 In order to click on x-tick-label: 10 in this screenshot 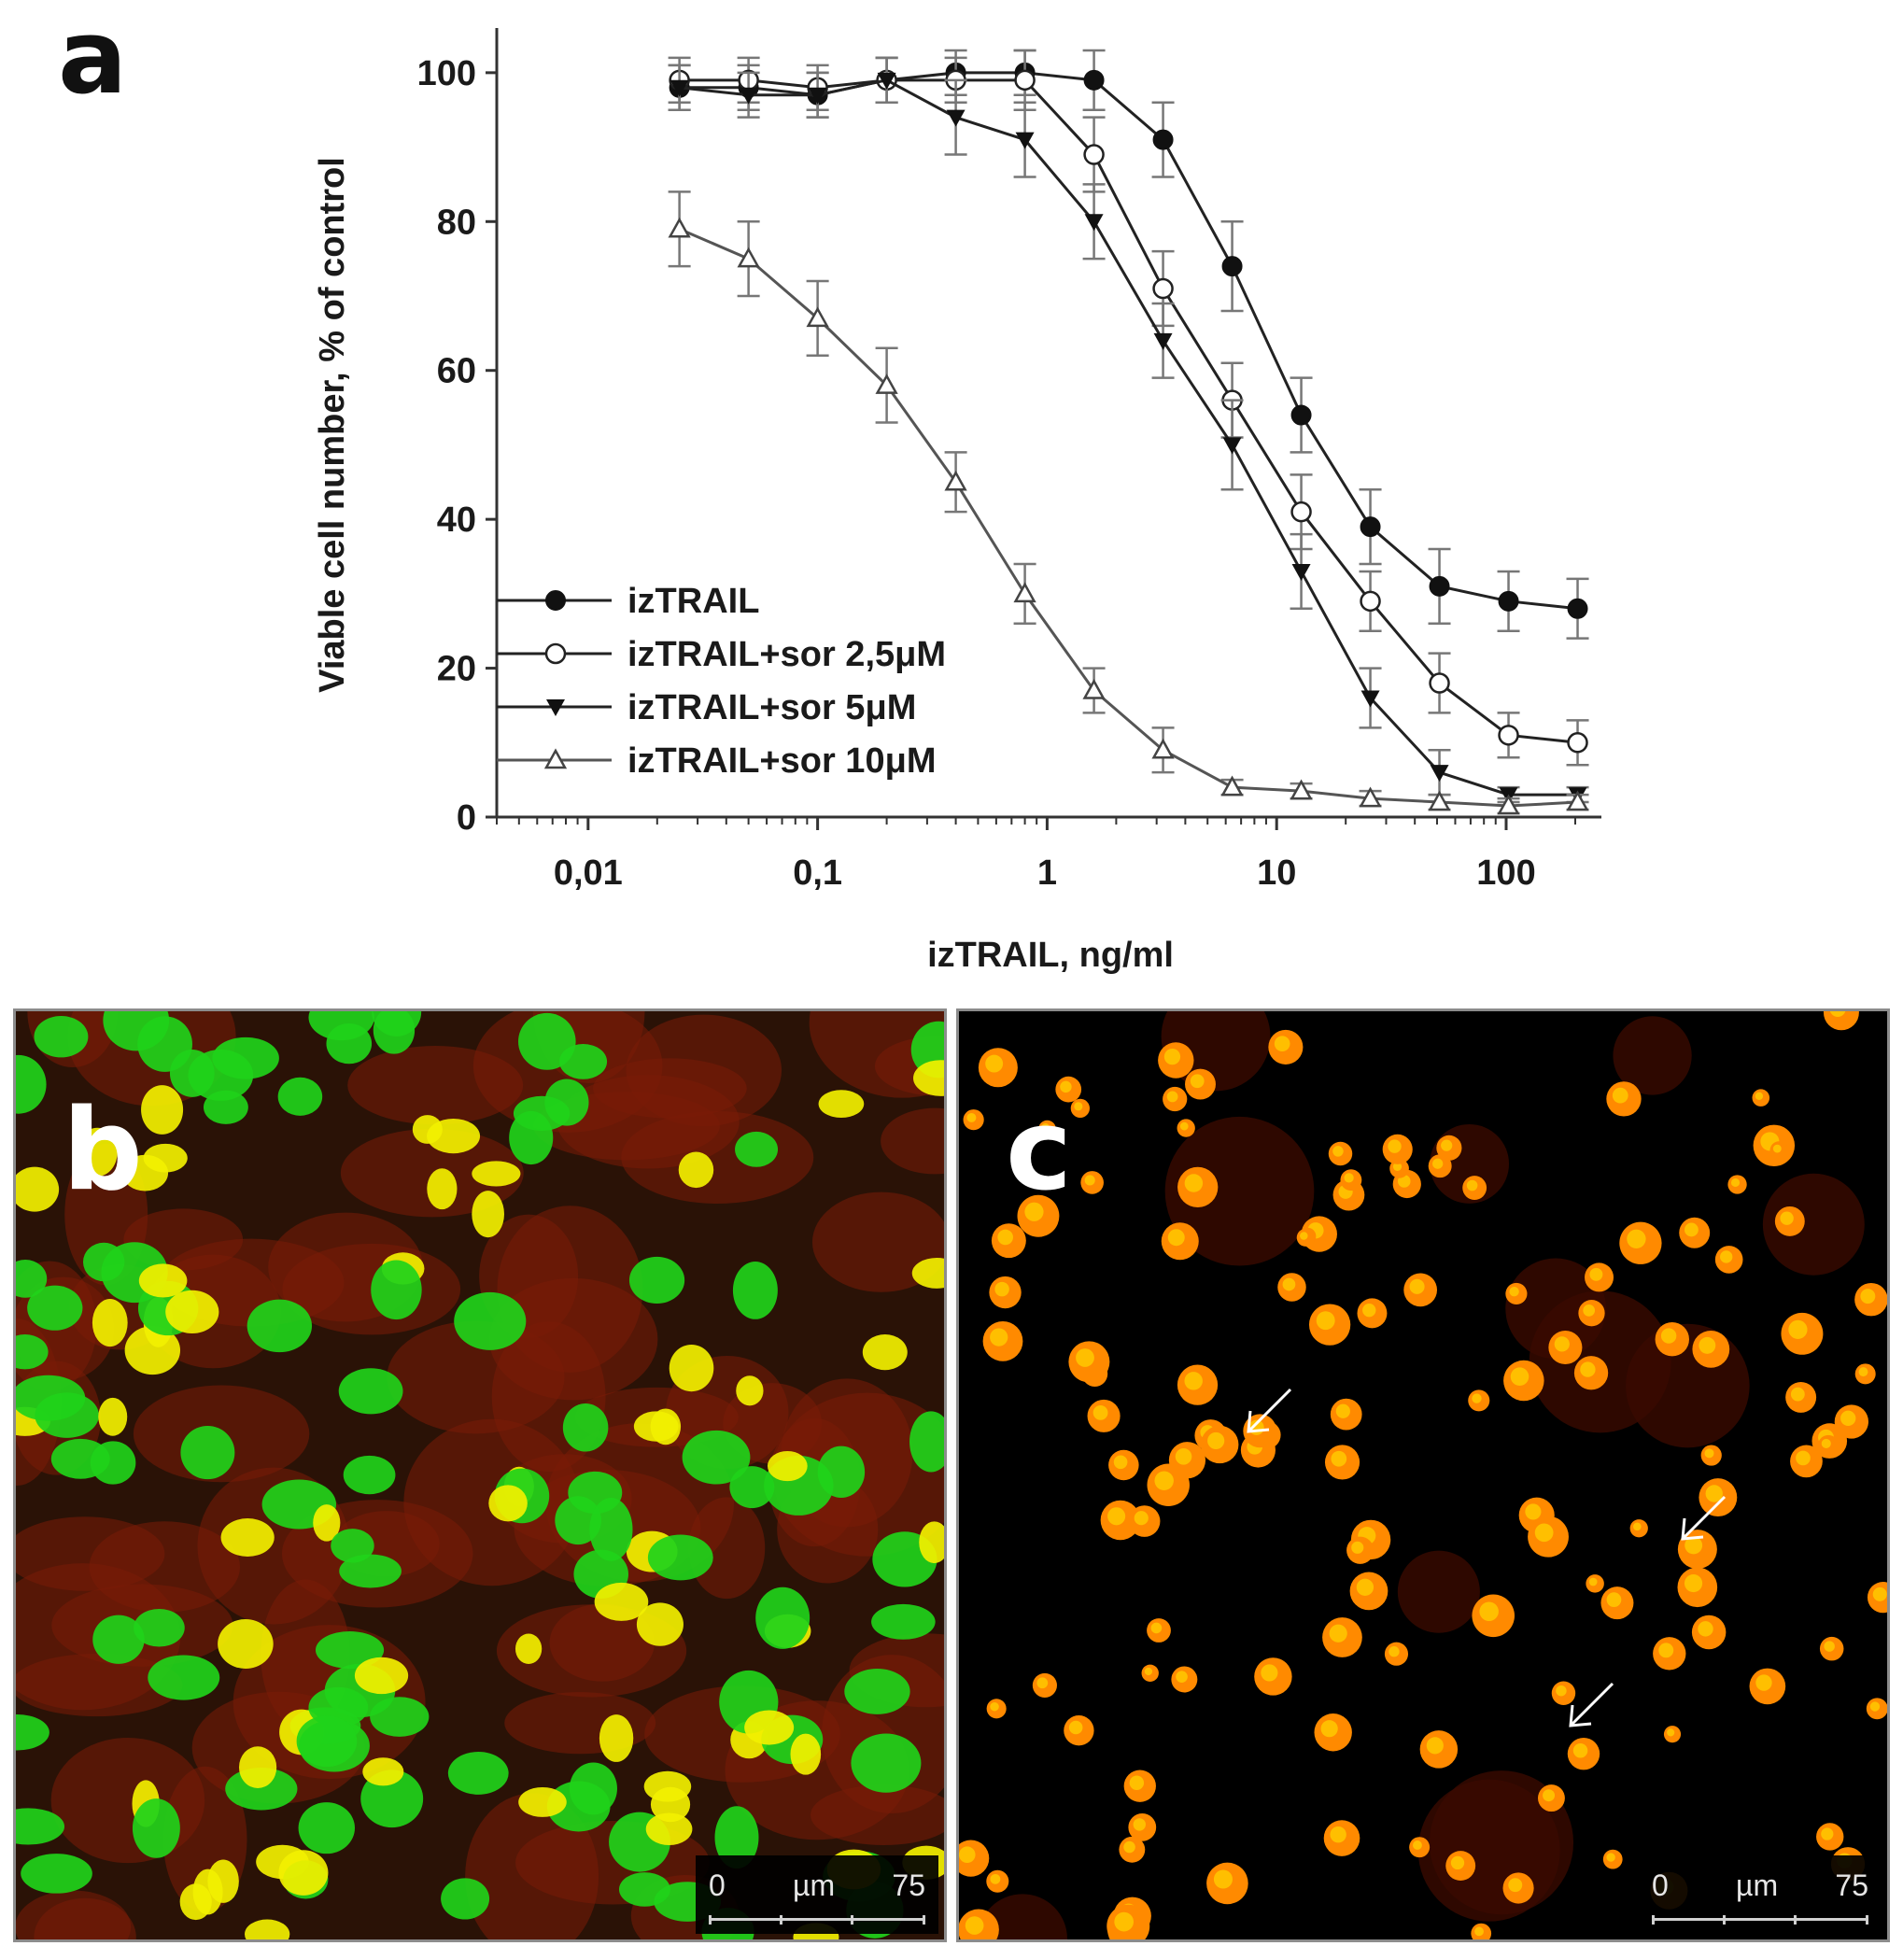, I will do `click(1276, 873)`.